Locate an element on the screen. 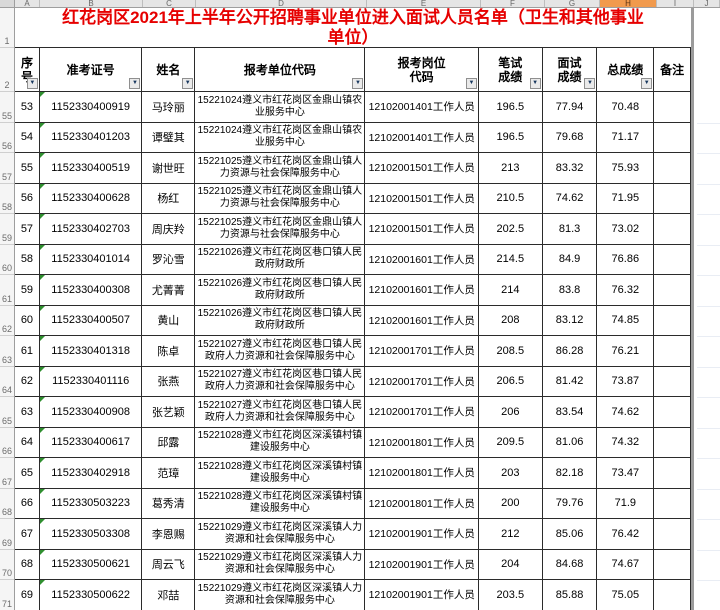 This screenshot has width=720, height=610. cell-interview-score: 74.62 is located at coordinates (570, 198).